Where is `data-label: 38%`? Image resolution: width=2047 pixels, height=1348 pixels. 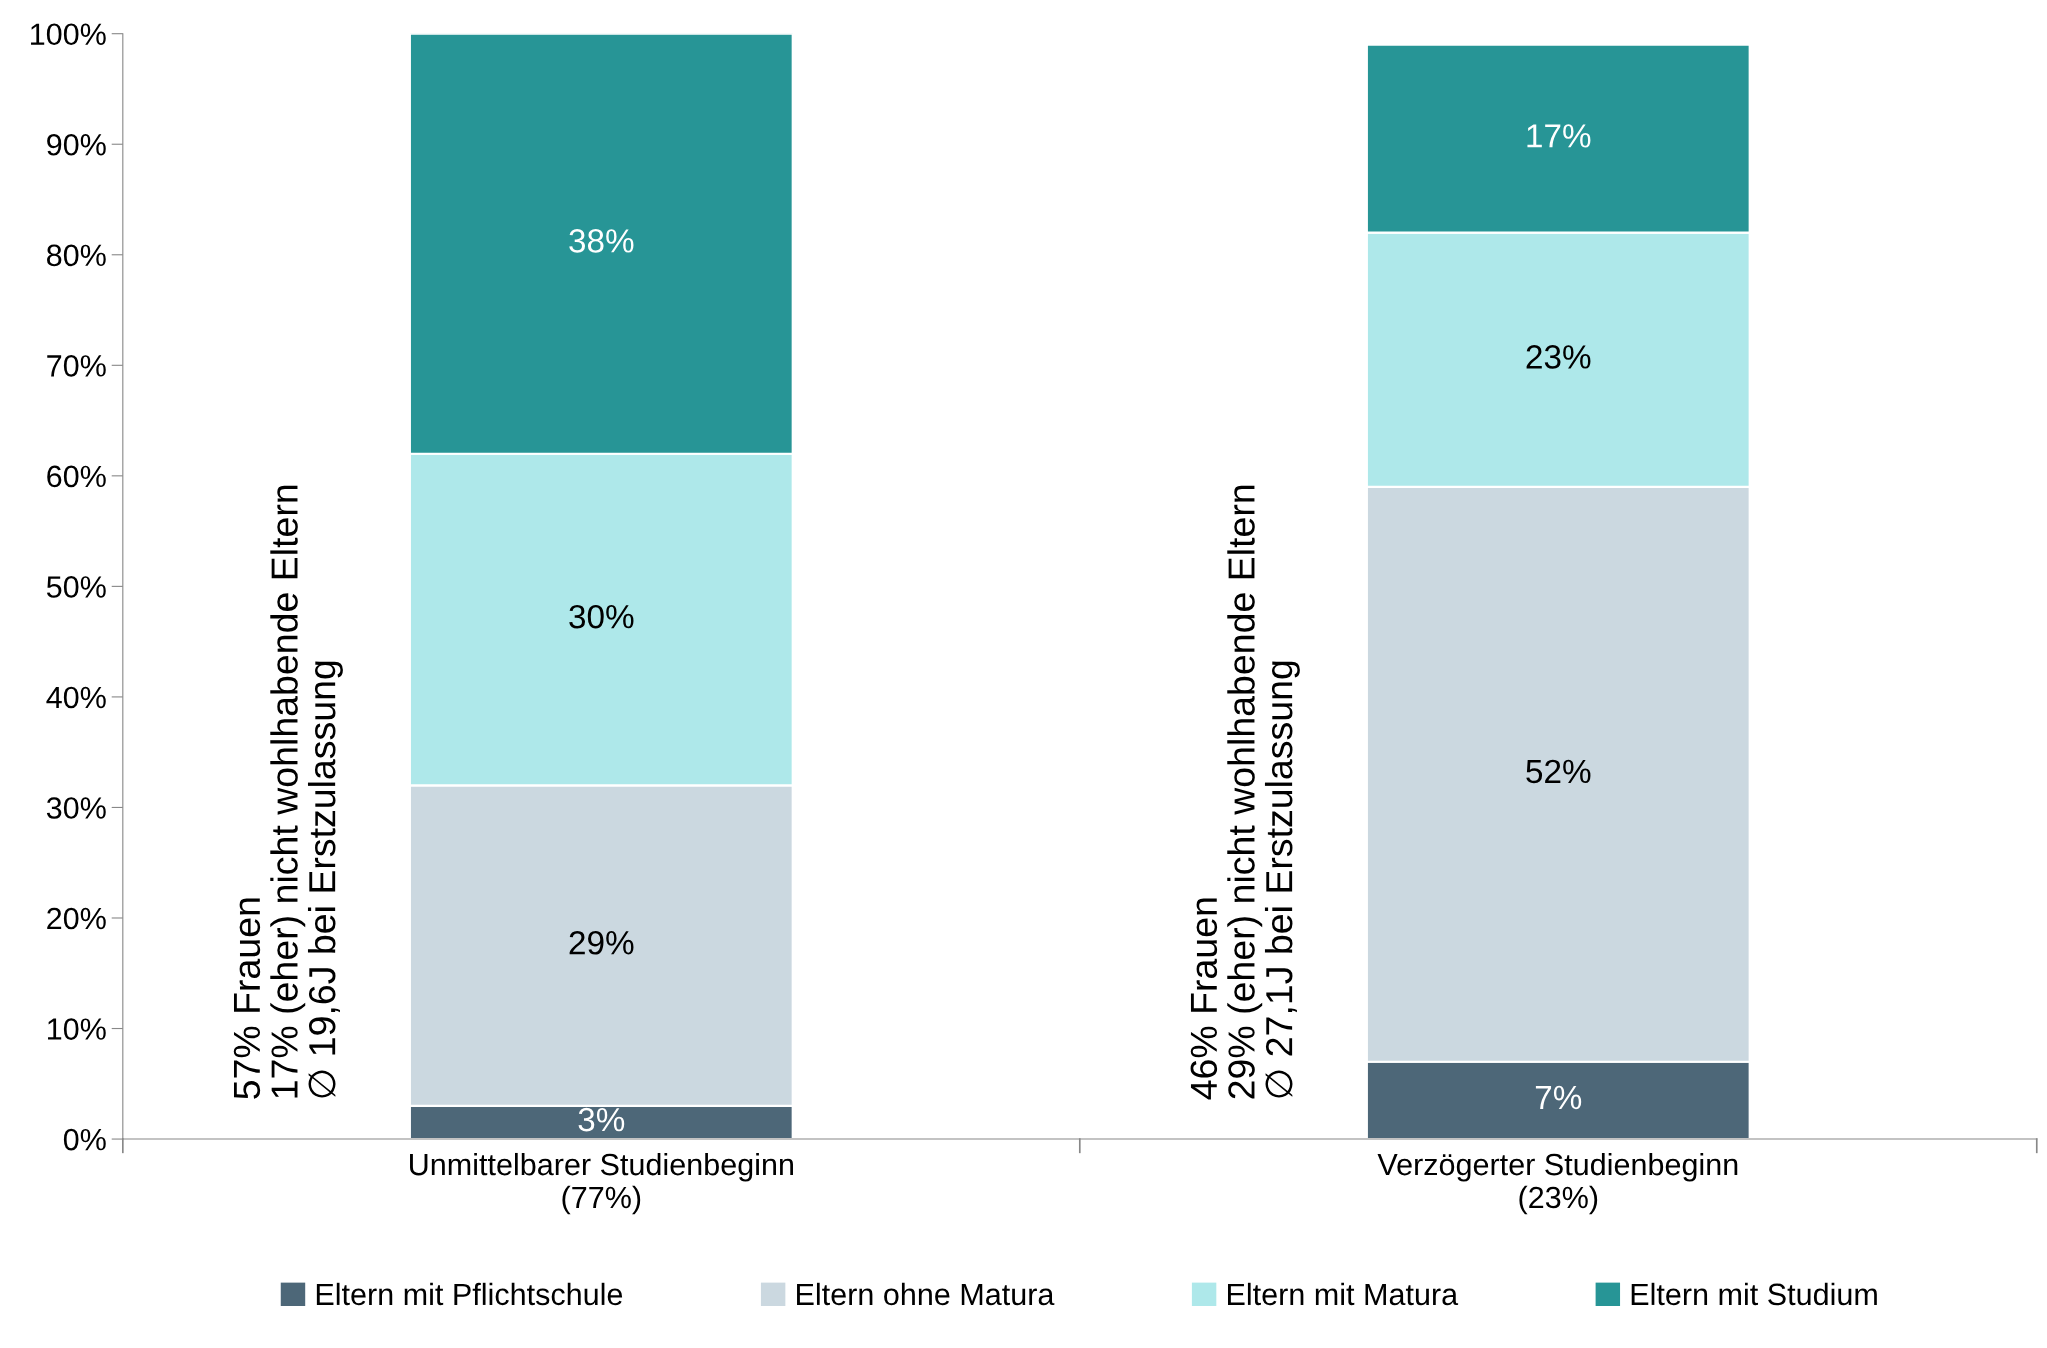
data-label: 38% is located at coordinates (601, 241).